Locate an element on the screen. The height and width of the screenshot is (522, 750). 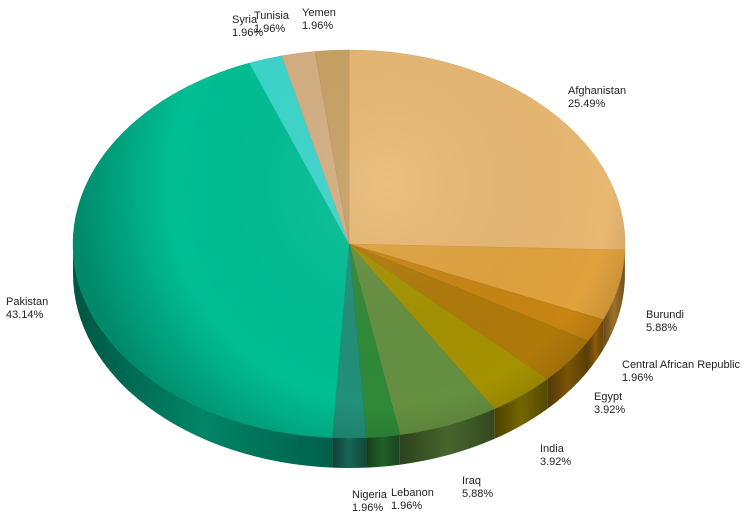
slice-label-burundi: Burundi 5.88% is located at coordinates (665, 321).